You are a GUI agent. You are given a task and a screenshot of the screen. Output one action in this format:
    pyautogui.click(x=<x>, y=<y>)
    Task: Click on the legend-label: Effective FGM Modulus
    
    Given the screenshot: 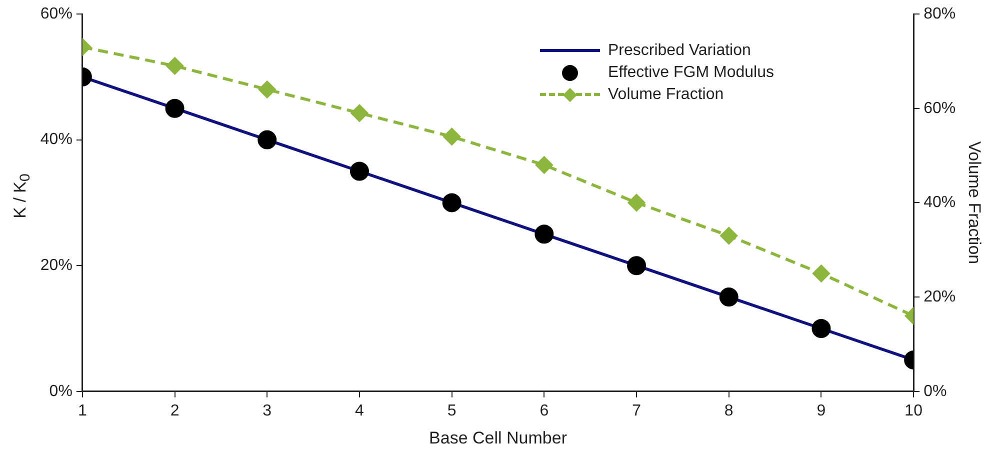 What is the action you would take?
    pyautogui.click(x=691, y=73)
    